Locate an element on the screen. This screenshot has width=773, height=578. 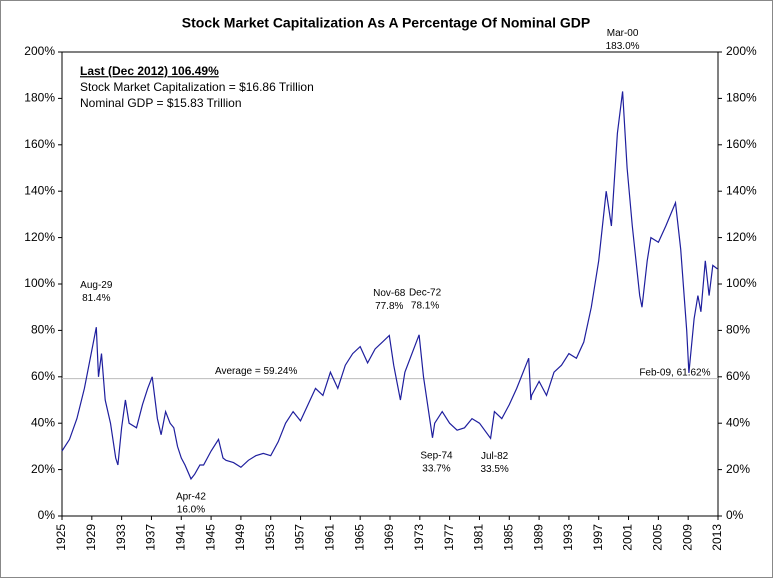
annotation-date: Feb-09, 61.62% is located at coordinates (674, 373).